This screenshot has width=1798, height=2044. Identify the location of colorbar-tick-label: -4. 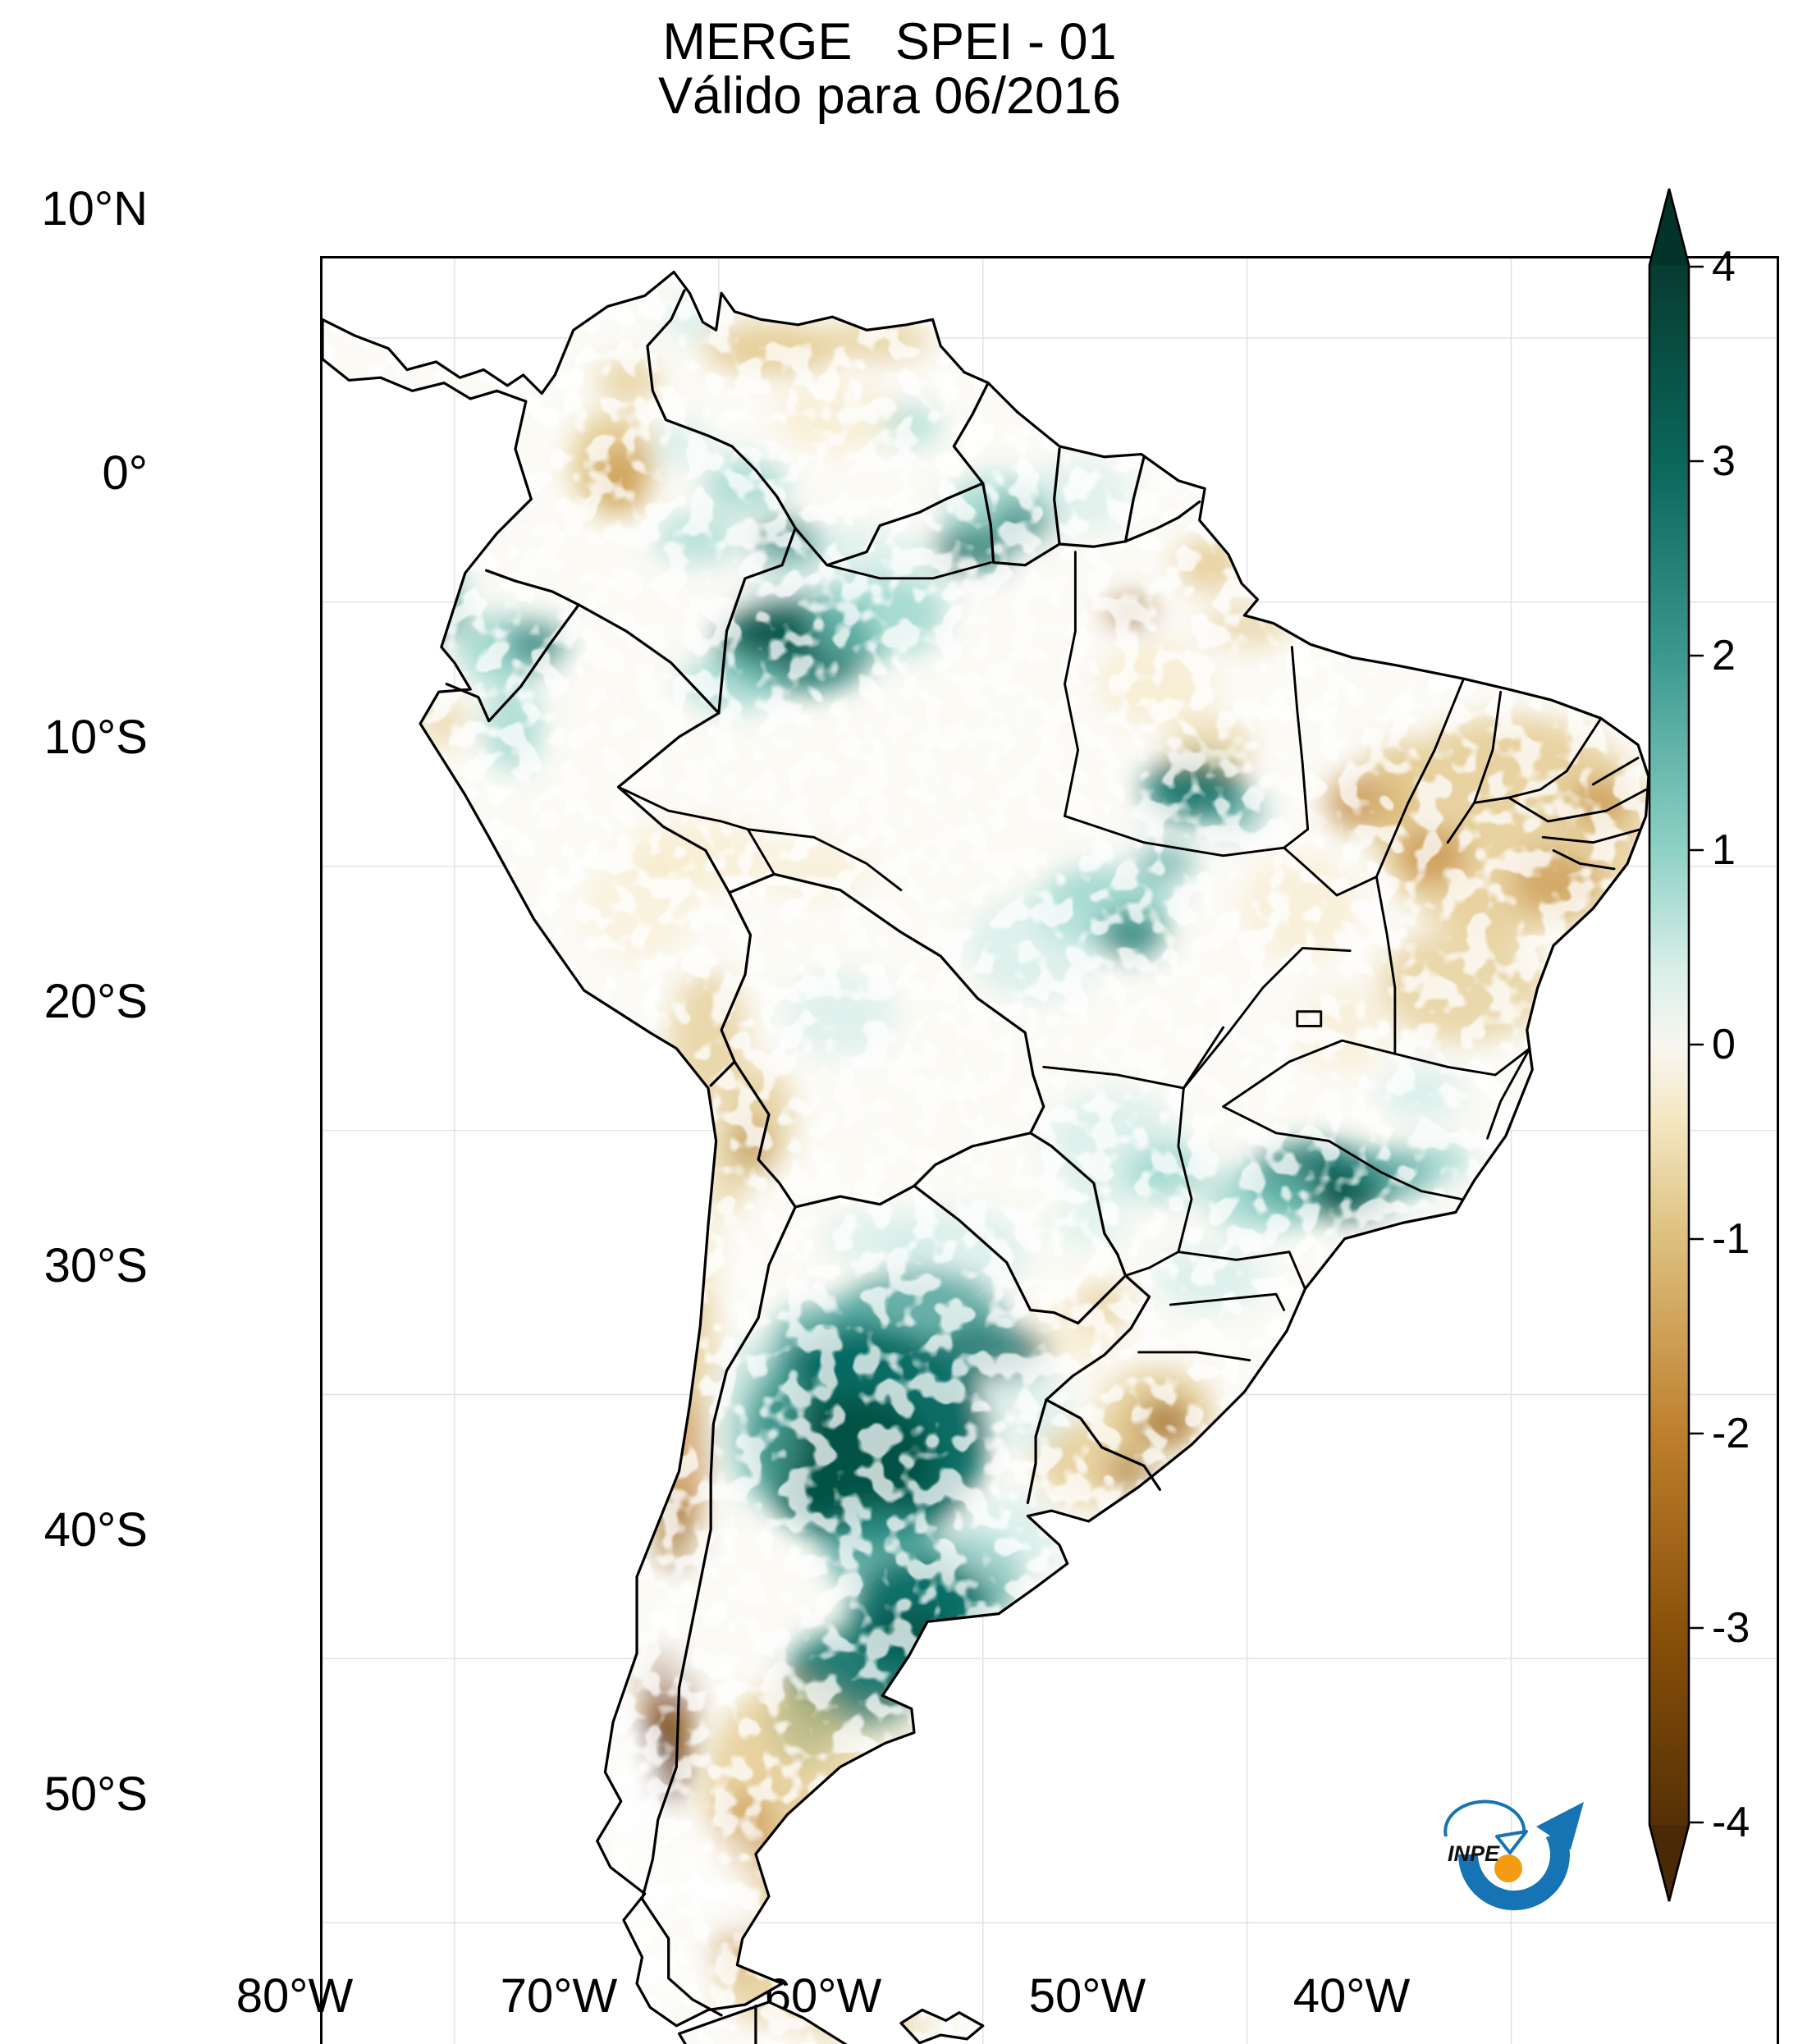
(1731, 1822).